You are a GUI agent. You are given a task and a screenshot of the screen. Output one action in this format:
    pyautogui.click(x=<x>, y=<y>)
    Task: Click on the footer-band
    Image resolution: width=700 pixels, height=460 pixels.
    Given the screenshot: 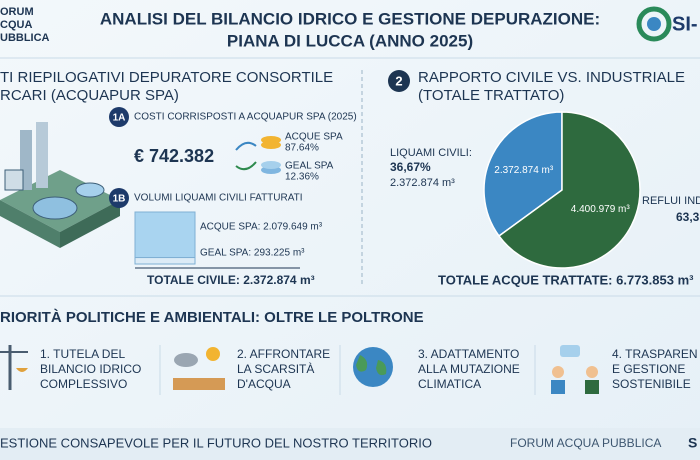 What is the action you would take?
    pyautogui.click(x=350, y=444)
    